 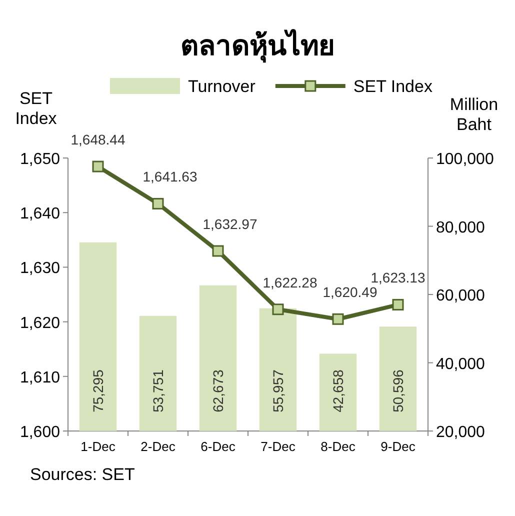 I want to click on y2-tick-label: 80,000, so click(x=461, y=227).